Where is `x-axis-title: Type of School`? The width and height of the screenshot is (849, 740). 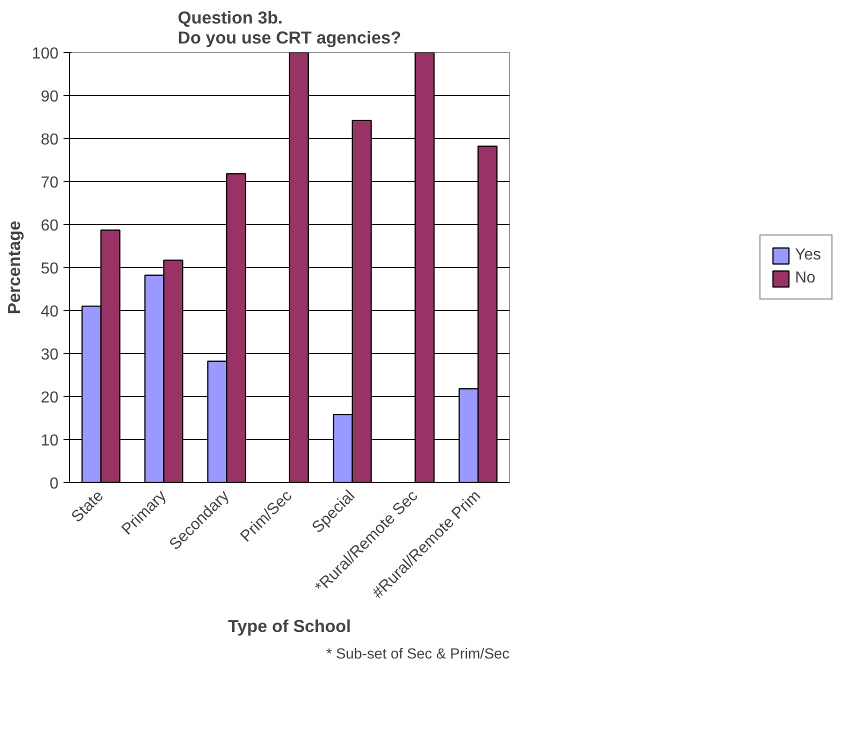 x-axis-title: Type of School is located at coordinates (289, 626).